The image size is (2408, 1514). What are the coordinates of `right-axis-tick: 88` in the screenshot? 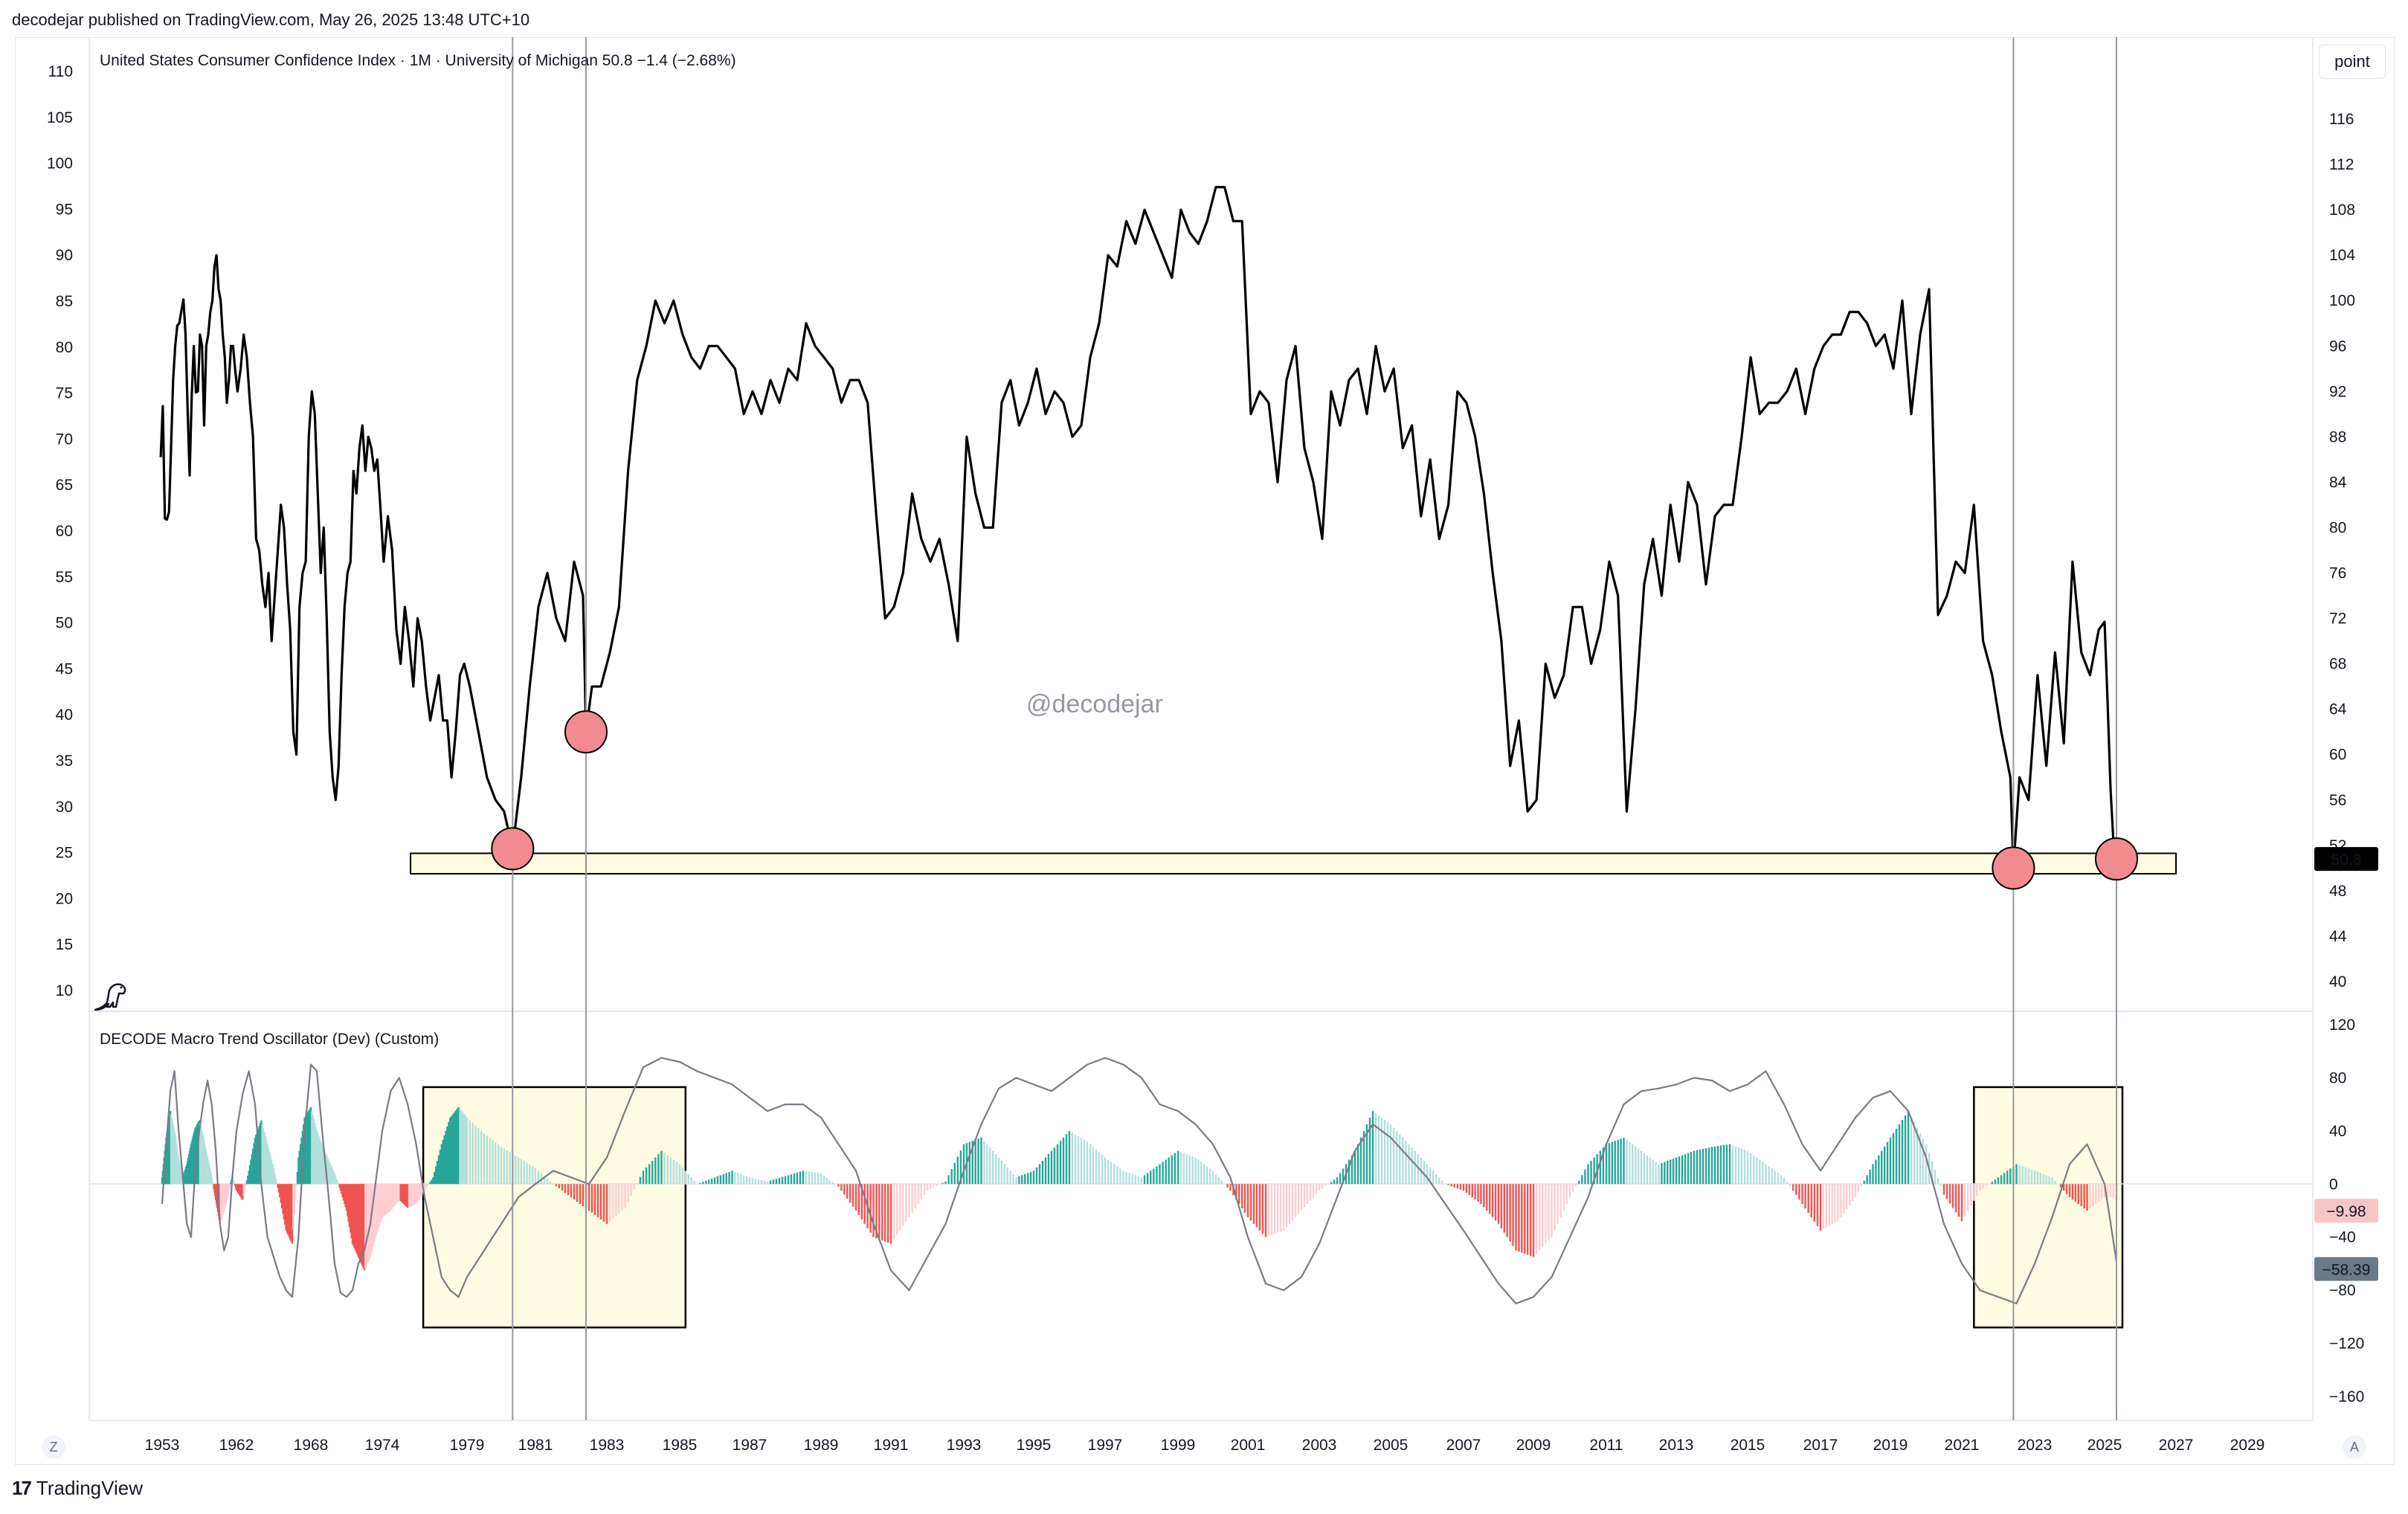 It's located at (2337, 436).